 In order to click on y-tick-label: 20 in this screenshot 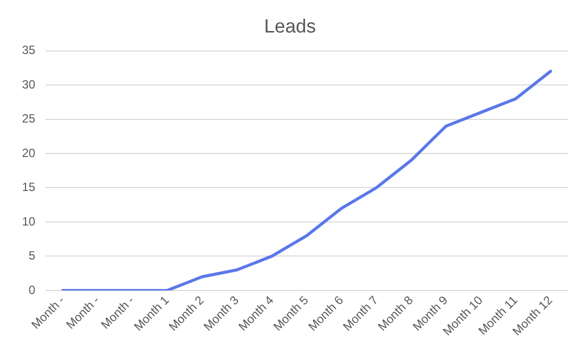, I will do `click(29, 153)`.